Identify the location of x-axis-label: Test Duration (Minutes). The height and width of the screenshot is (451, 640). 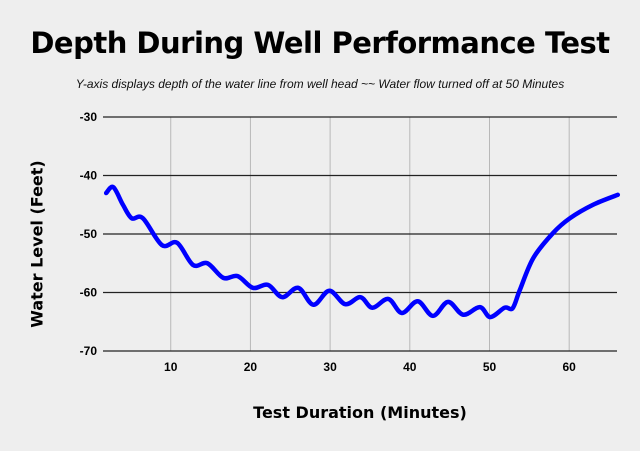
(360, 412).